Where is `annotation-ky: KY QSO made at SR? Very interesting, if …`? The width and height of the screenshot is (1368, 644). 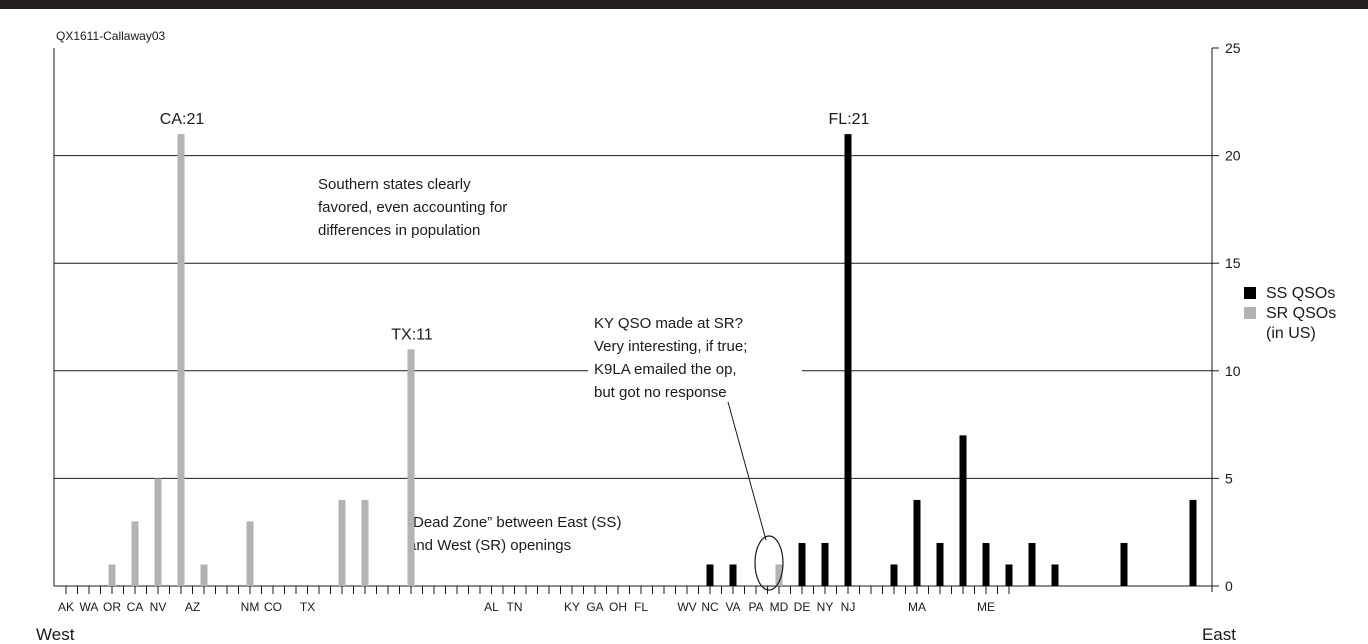 annotation-ky: KY QSO made at SR? Very interesting, if … is located at coordinates (673, 358).